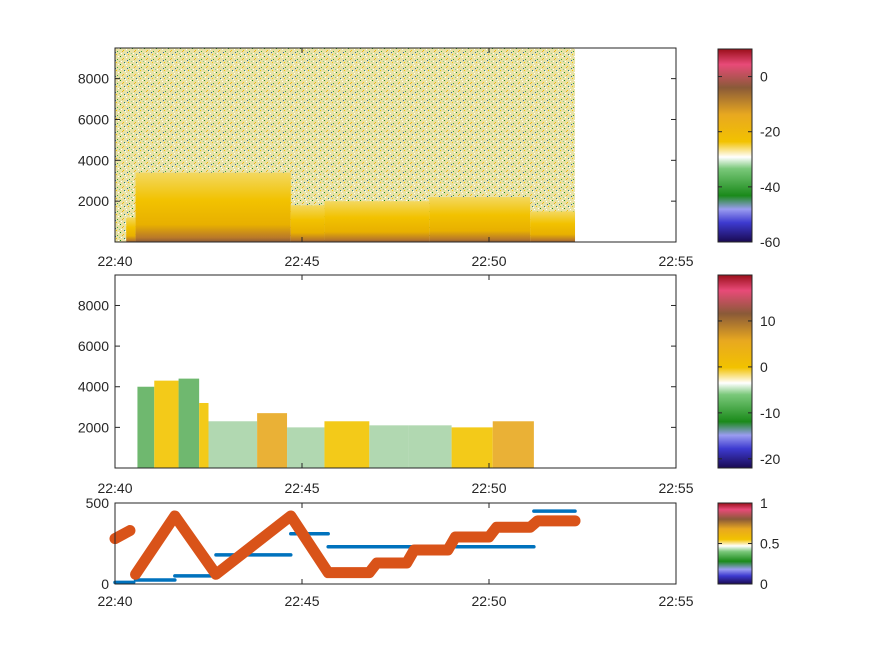 Image resolution: width=875 pixels, height=656 pixels. What do you see at coordinates (395, 488) in the screenshot?
I see `x-tick-labels-2: 22:40 22:45 22:50 22:55` at bounding box center [395, 488].